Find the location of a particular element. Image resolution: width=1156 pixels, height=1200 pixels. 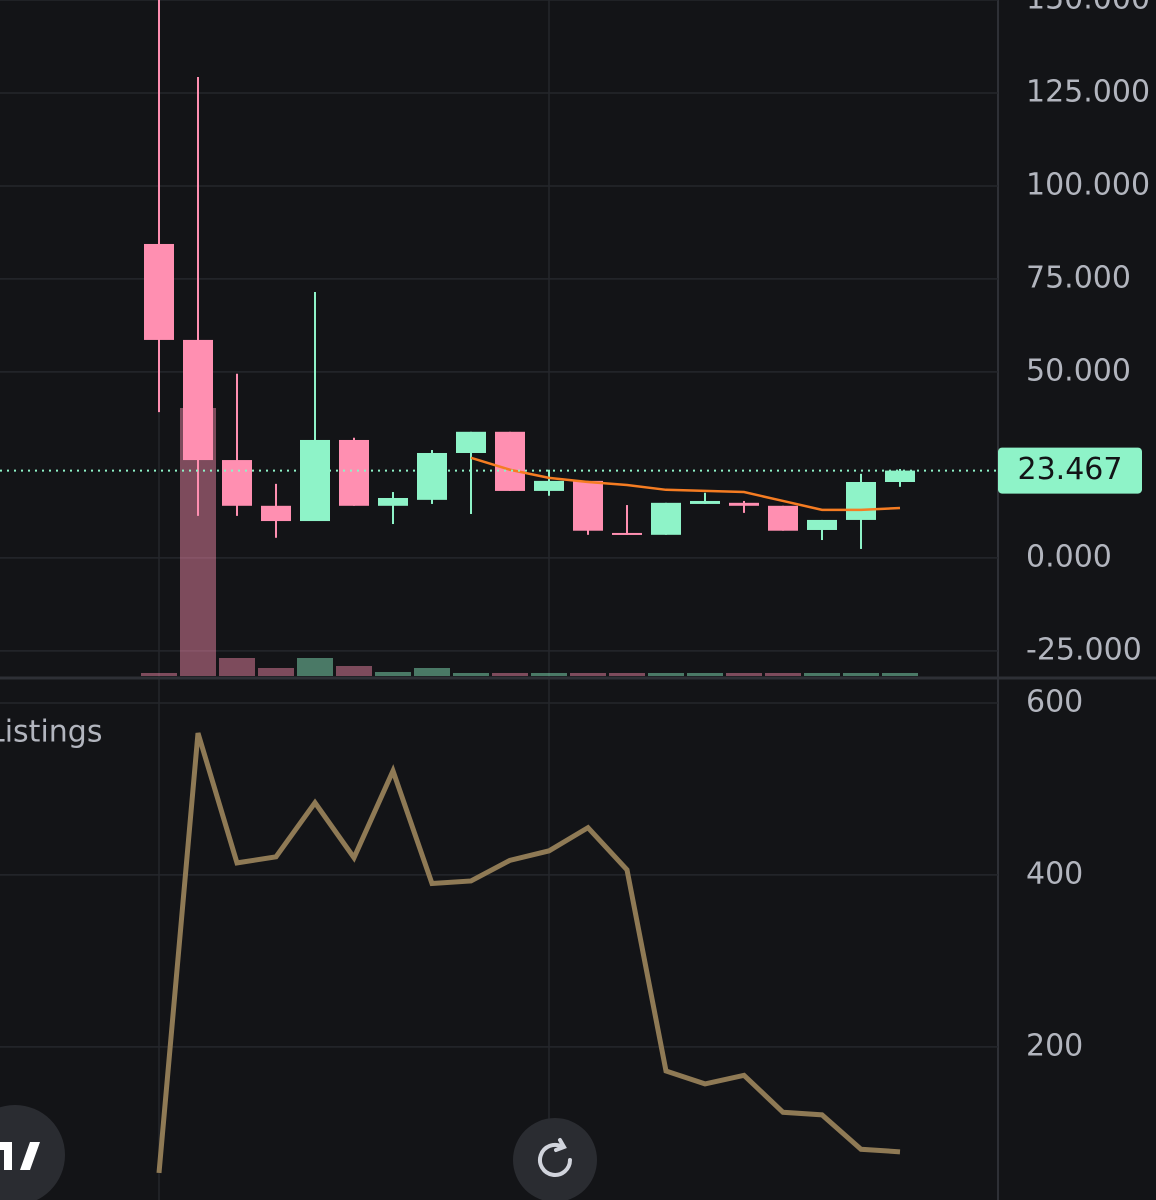

y-tick-label: -25.000 is located at coordinates (1084, 649).